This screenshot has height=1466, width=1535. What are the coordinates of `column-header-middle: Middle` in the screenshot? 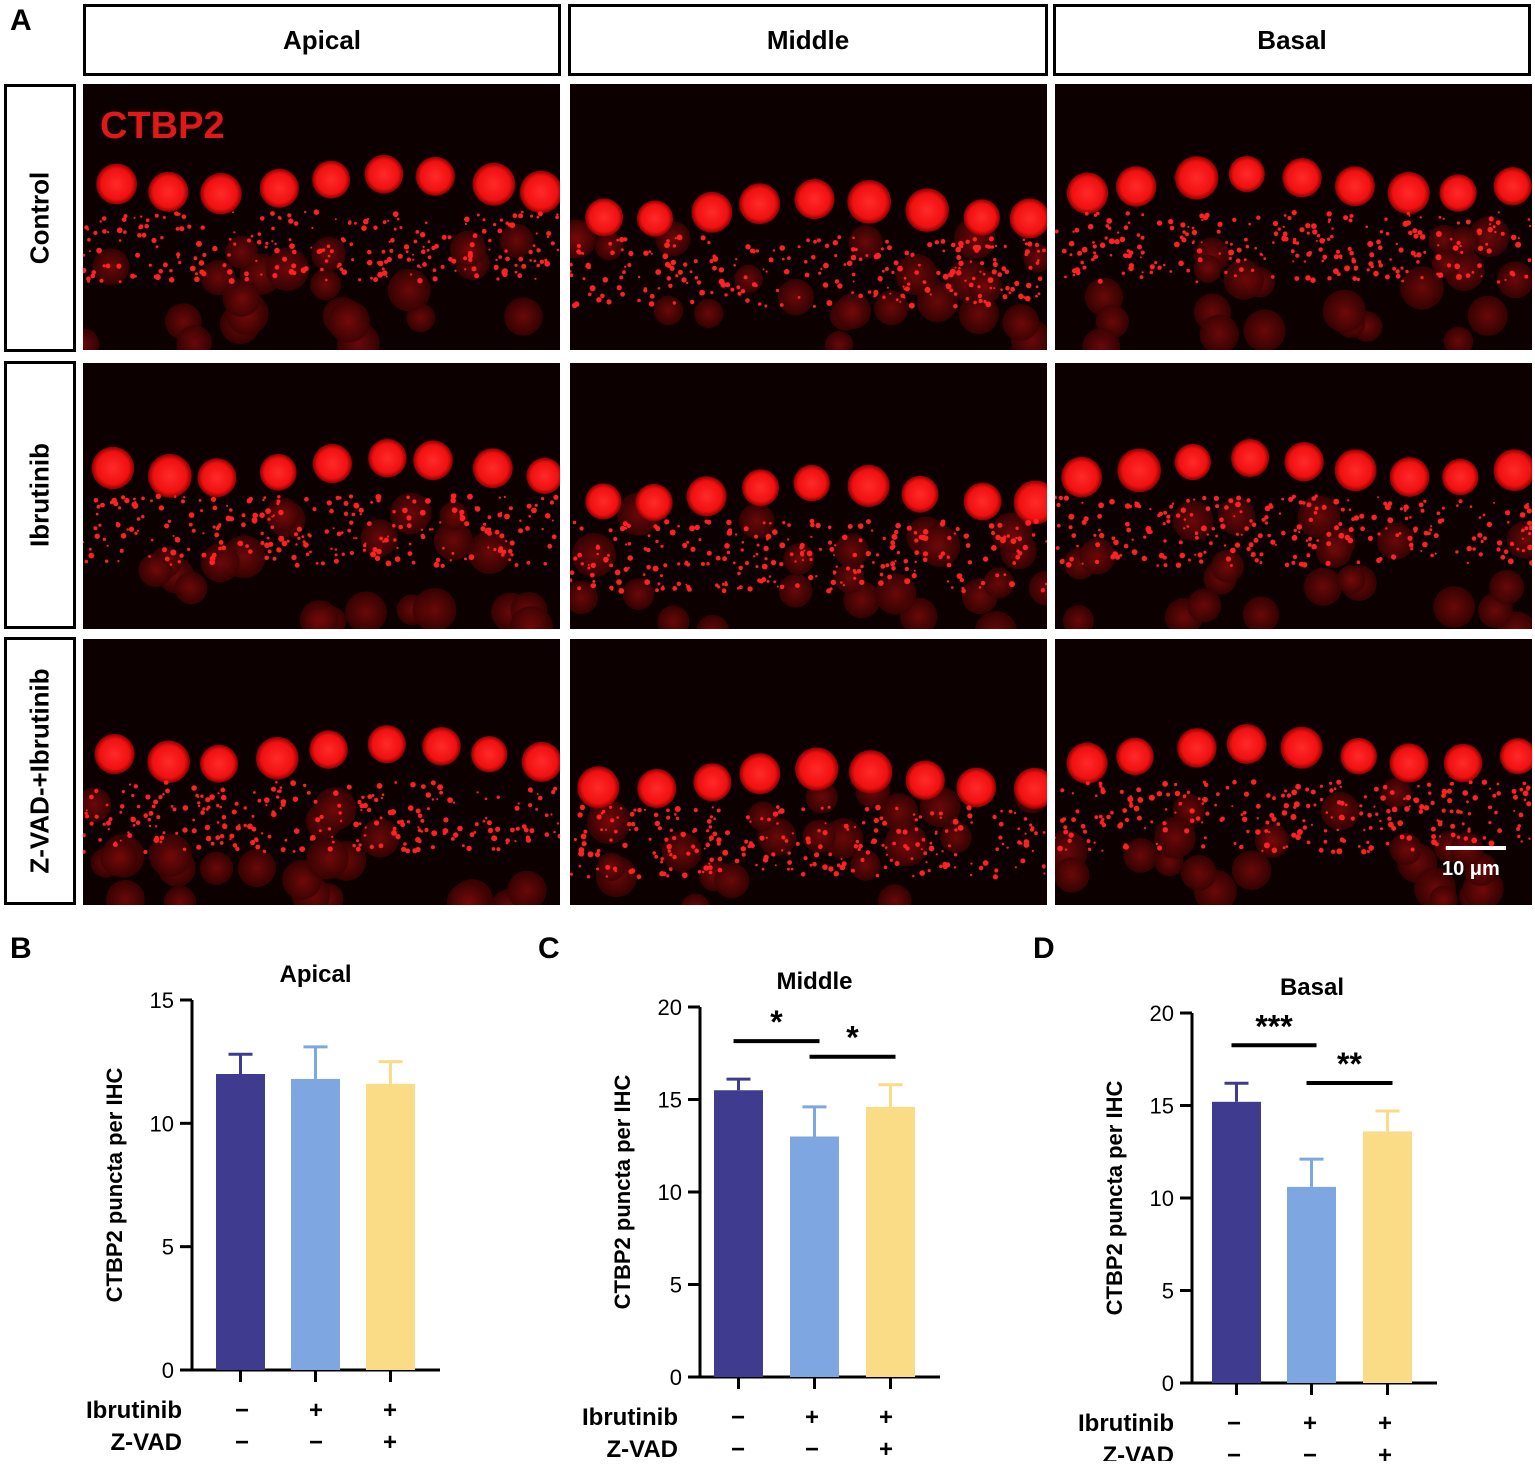 It's located at (808, 40).